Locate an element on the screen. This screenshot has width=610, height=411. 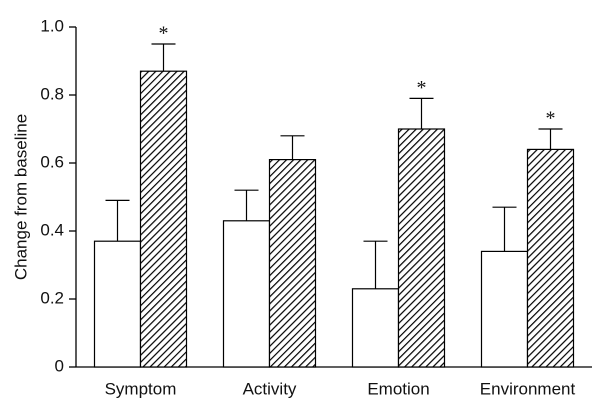
x-tick-label: Environment is located at coordinates (528, 388).